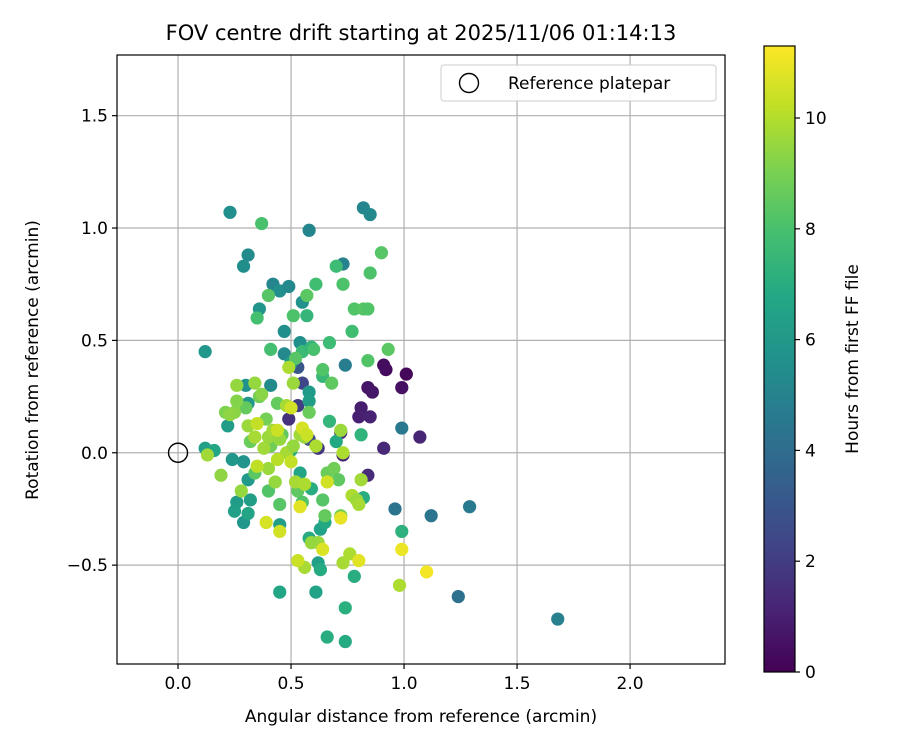 Image resolution: width=900 pixels, height=750 pixels. I want to click on colorbar: 0 2 4 6 8 10 Hours from first FF file, so click(813, 364).